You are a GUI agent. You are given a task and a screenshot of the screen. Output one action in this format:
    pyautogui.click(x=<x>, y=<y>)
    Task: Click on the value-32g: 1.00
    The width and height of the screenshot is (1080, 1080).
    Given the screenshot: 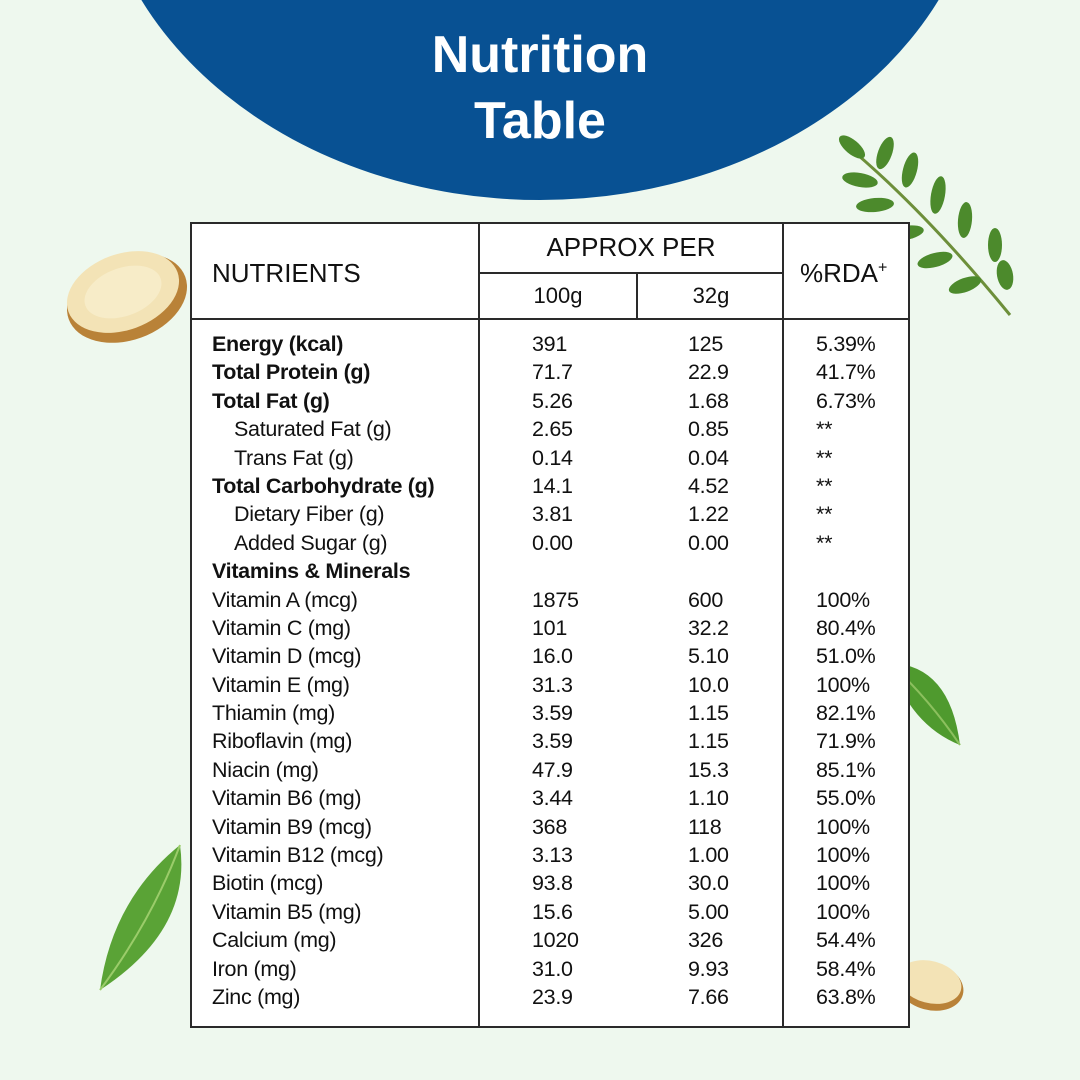 What is the action you would take?
    pyautogui.click(x=708, y=855)
    